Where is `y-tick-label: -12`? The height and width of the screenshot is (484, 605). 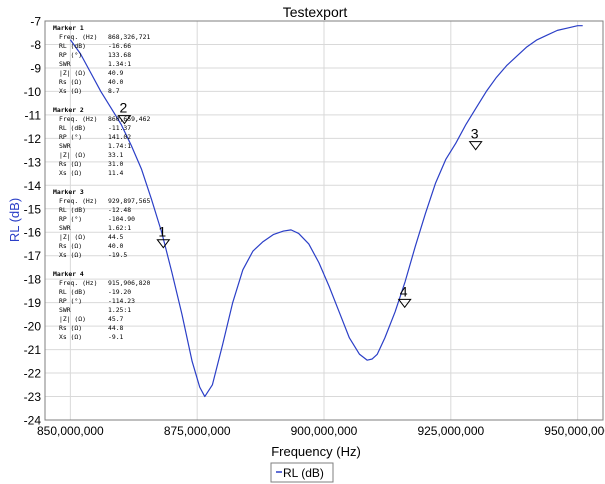 y-tick-label: -12 is located at coordinates (33, 139).